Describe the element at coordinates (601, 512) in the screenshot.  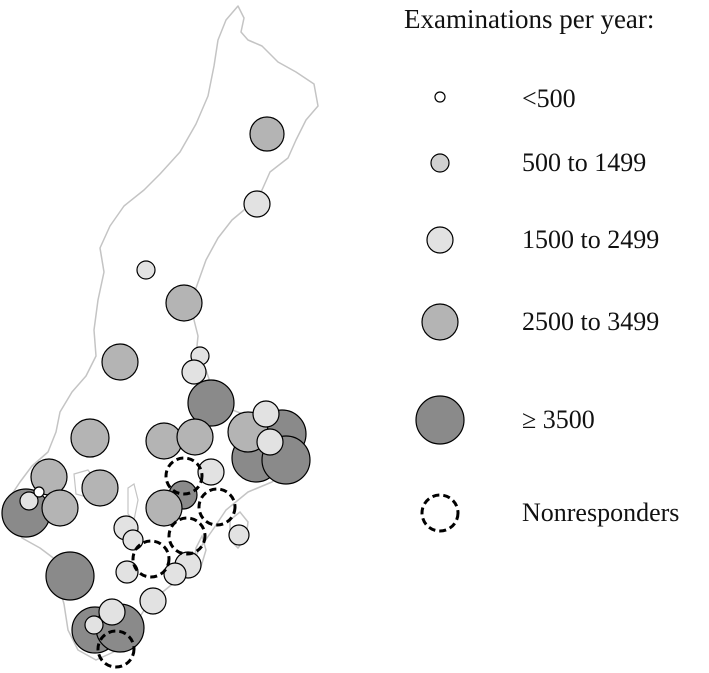
I see `legend-label-nonresponder: Nonresponders` at that location.